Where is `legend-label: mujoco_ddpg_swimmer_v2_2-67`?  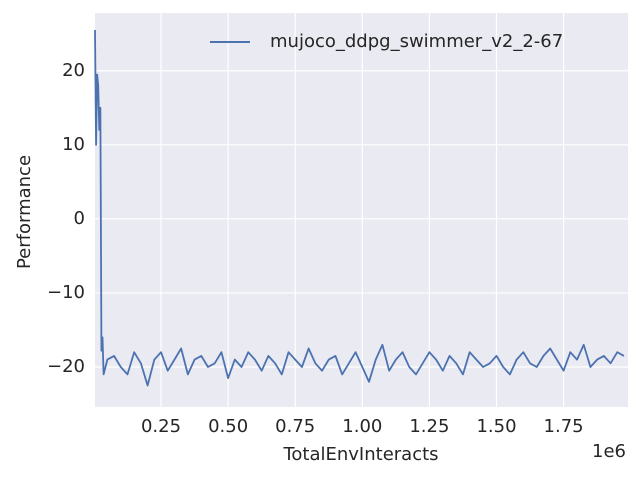 legend-label: mujoco_ddpg_swimmer_v2_2-67 is located at coordinates (416, 41).